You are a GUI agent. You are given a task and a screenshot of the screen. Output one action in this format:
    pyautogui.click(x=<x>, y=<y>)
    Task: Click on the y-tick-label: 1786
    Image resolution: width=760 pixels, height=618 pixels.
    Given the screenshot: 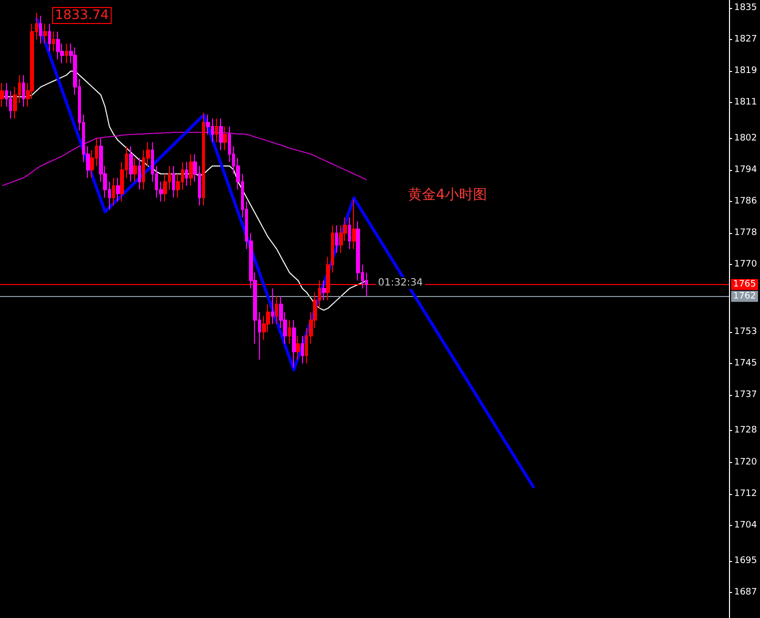 What is the action you would take?
    pyautogui.click(x=746, y=201)
    